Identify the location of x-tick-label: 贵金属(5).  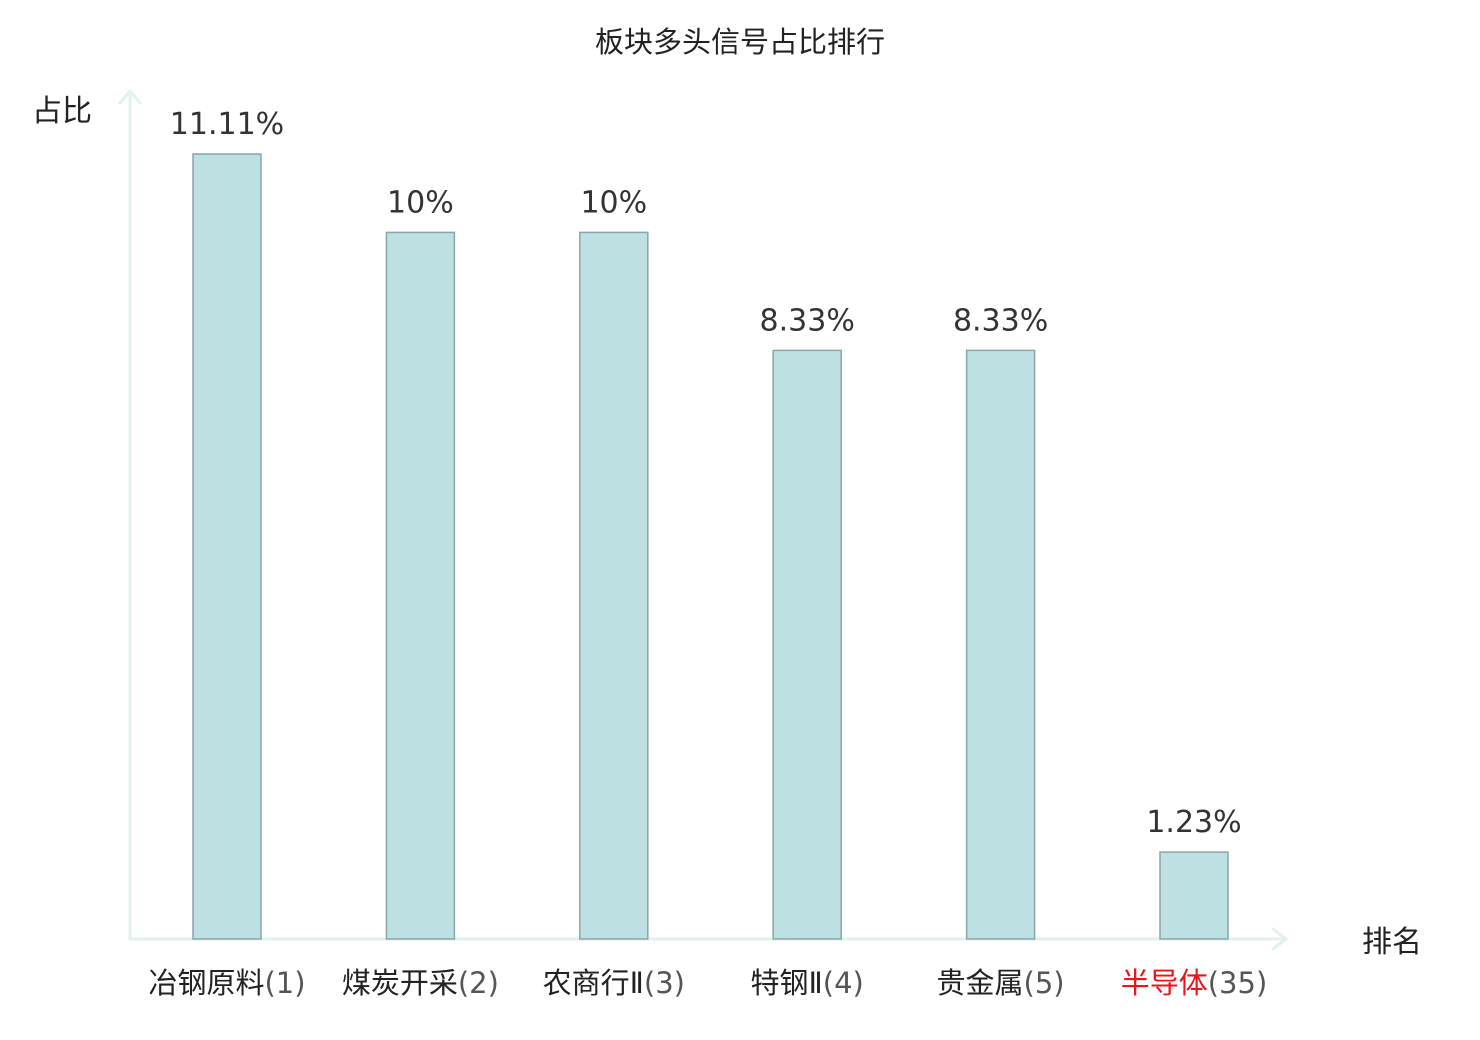
(1001, 983).